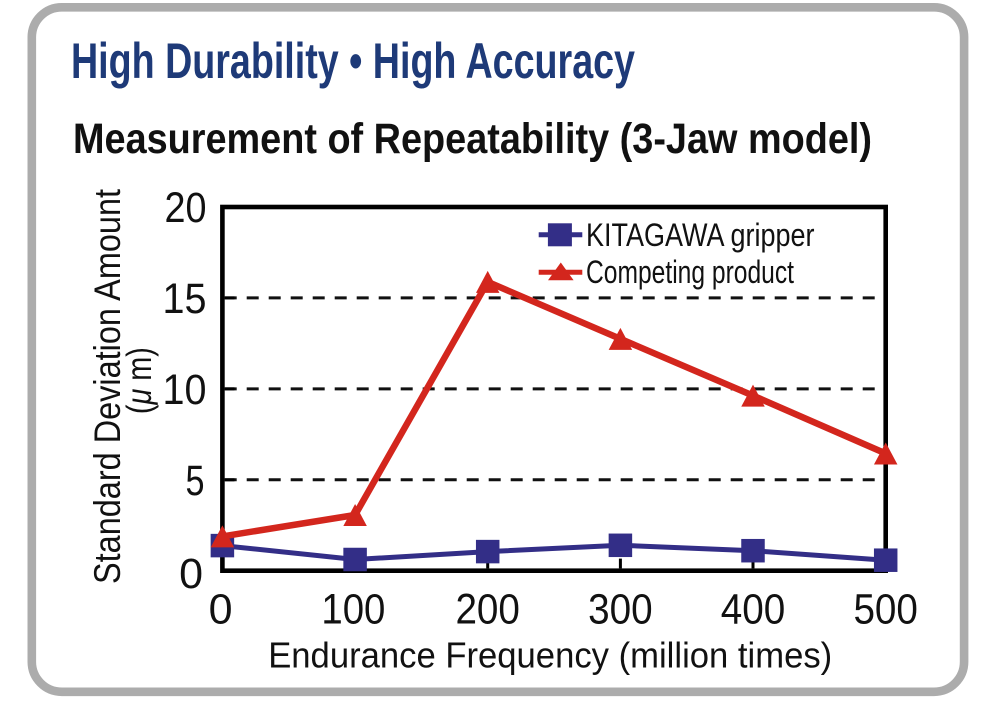  Describe the element at coordinates (185, 390) in the screenshot. I see `svg-text: 10` at that location.